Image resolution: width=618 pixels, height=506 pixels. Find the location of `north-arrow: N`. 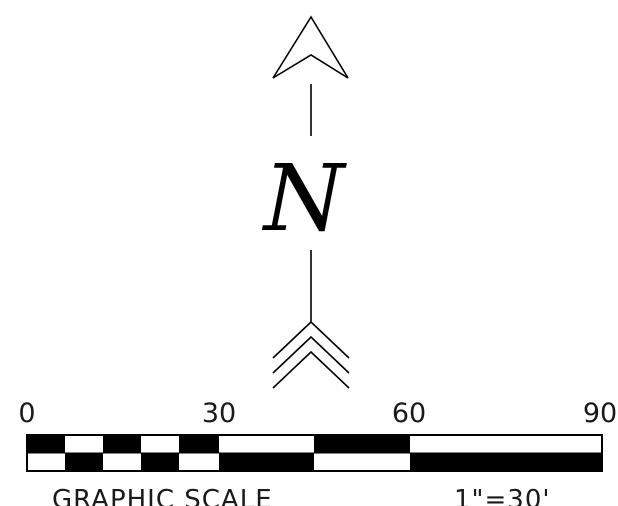

north-arrow: N is located at coordinates (306, 202).